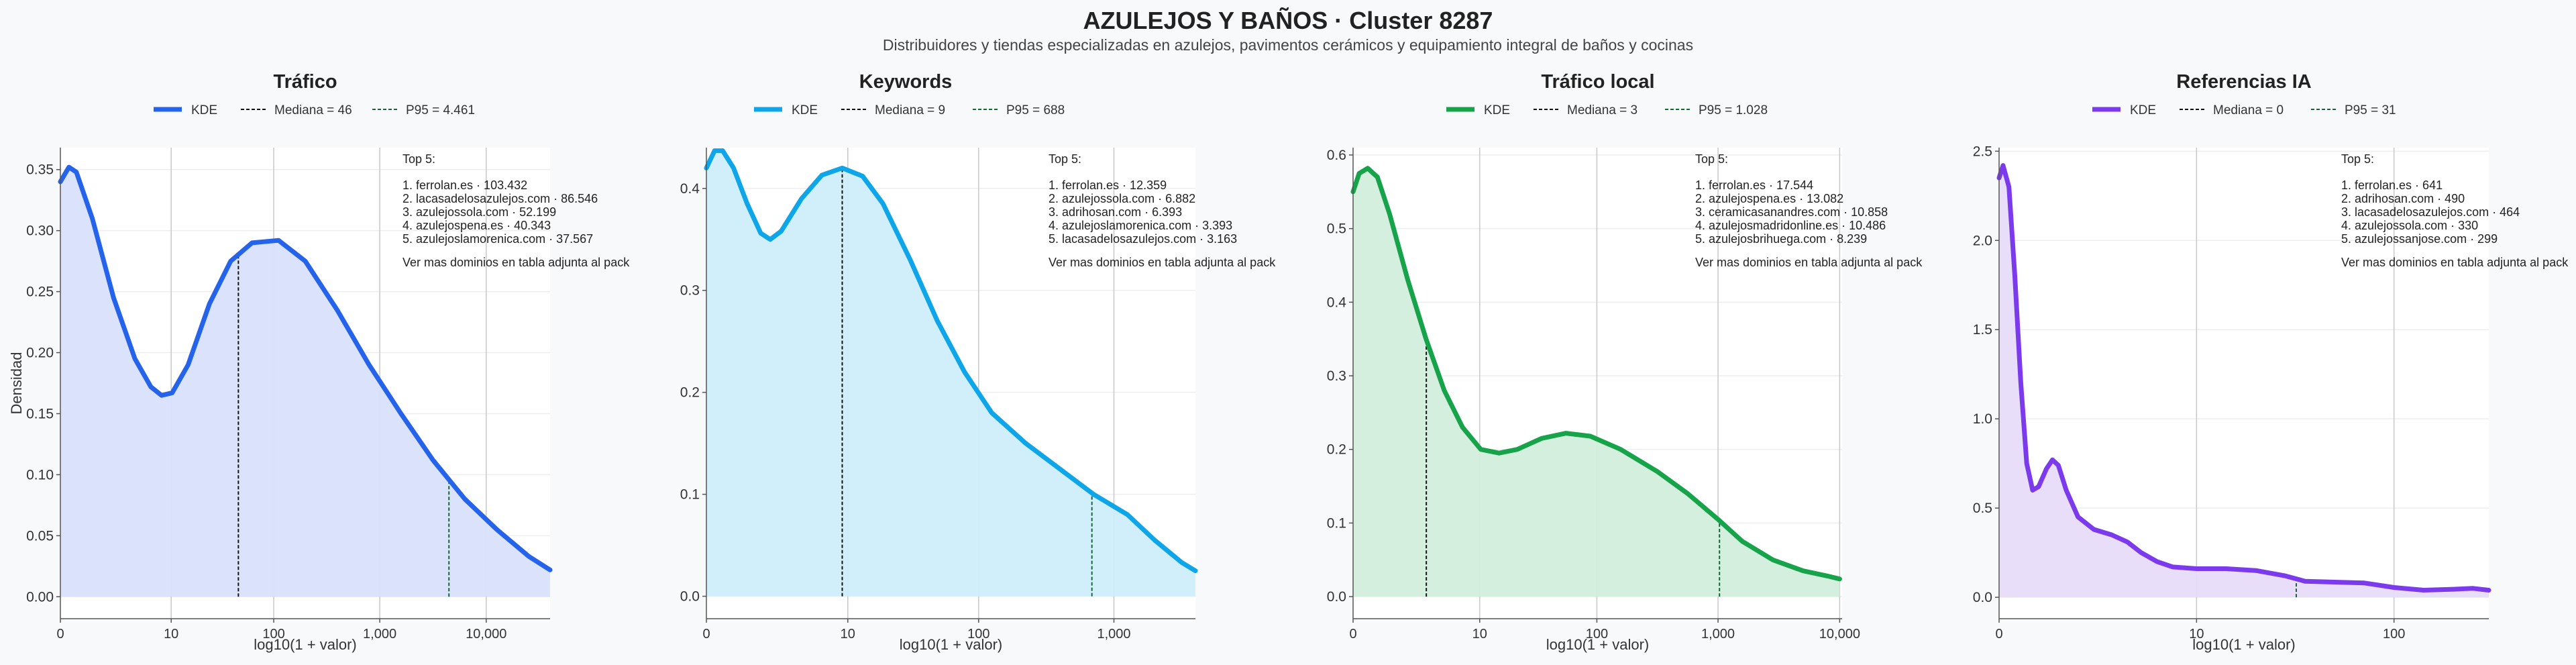 Image resolution: width=2576 pixels, height=665 pixels. I want to click on y-tick-label: 0.05, so click(40, 536).